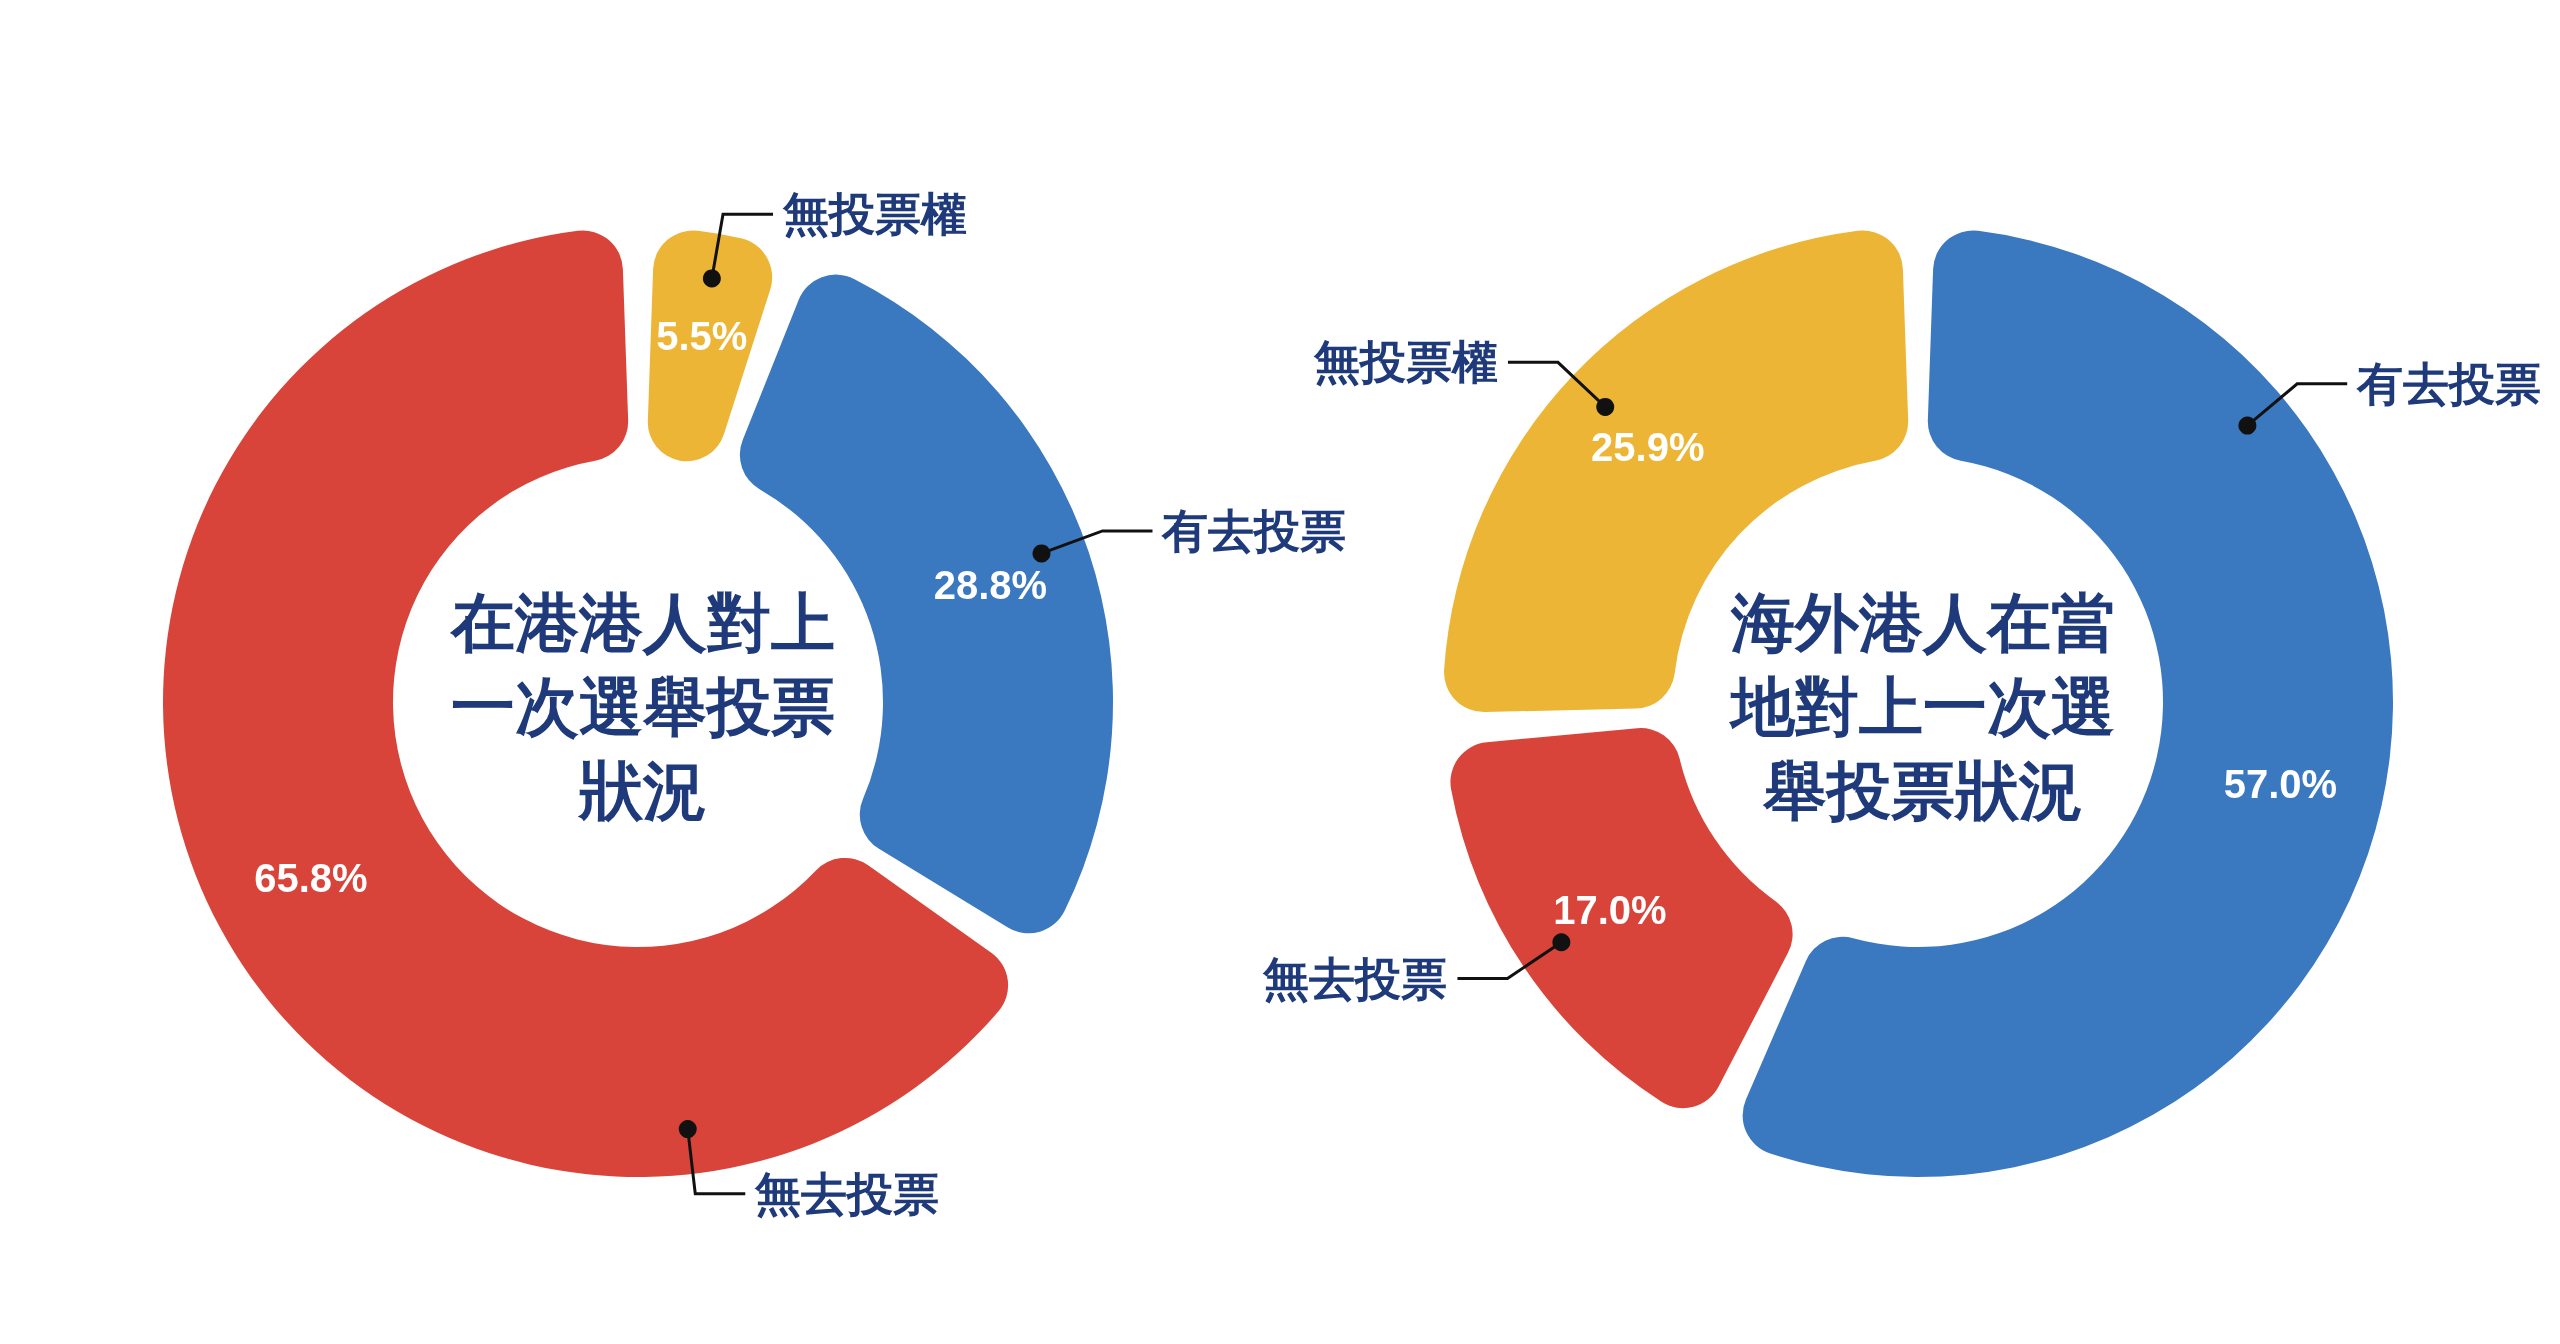 This screenshot has height=1344, width=2560. Describe the element at coordinates (311, 878) in the screenshot. I see `data-label: 65.8%` at that location.